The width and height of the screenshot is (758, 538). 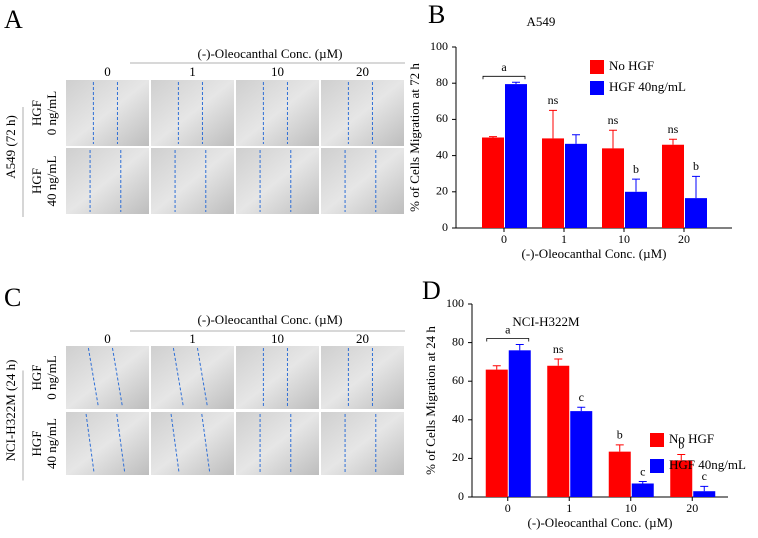 What do you see at coordinates (458, 419) in the screenshot?
I see `y-tick-label: 40` at bounding box center [458, 419].